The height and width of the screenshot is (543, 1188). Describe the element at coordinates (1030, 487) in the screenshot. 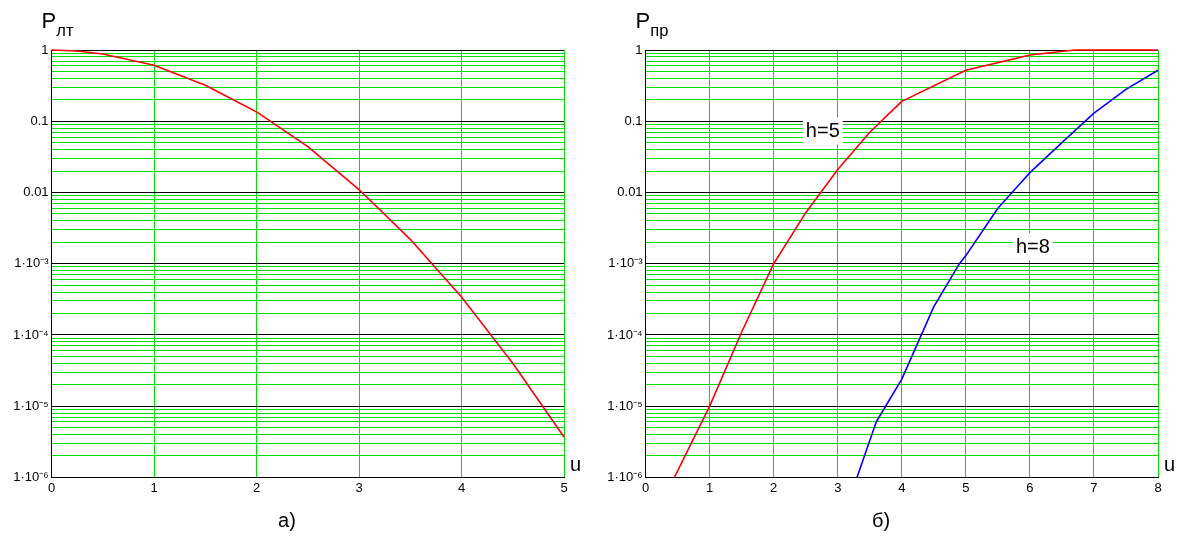

I see `x-tick-label: 6` at that location.